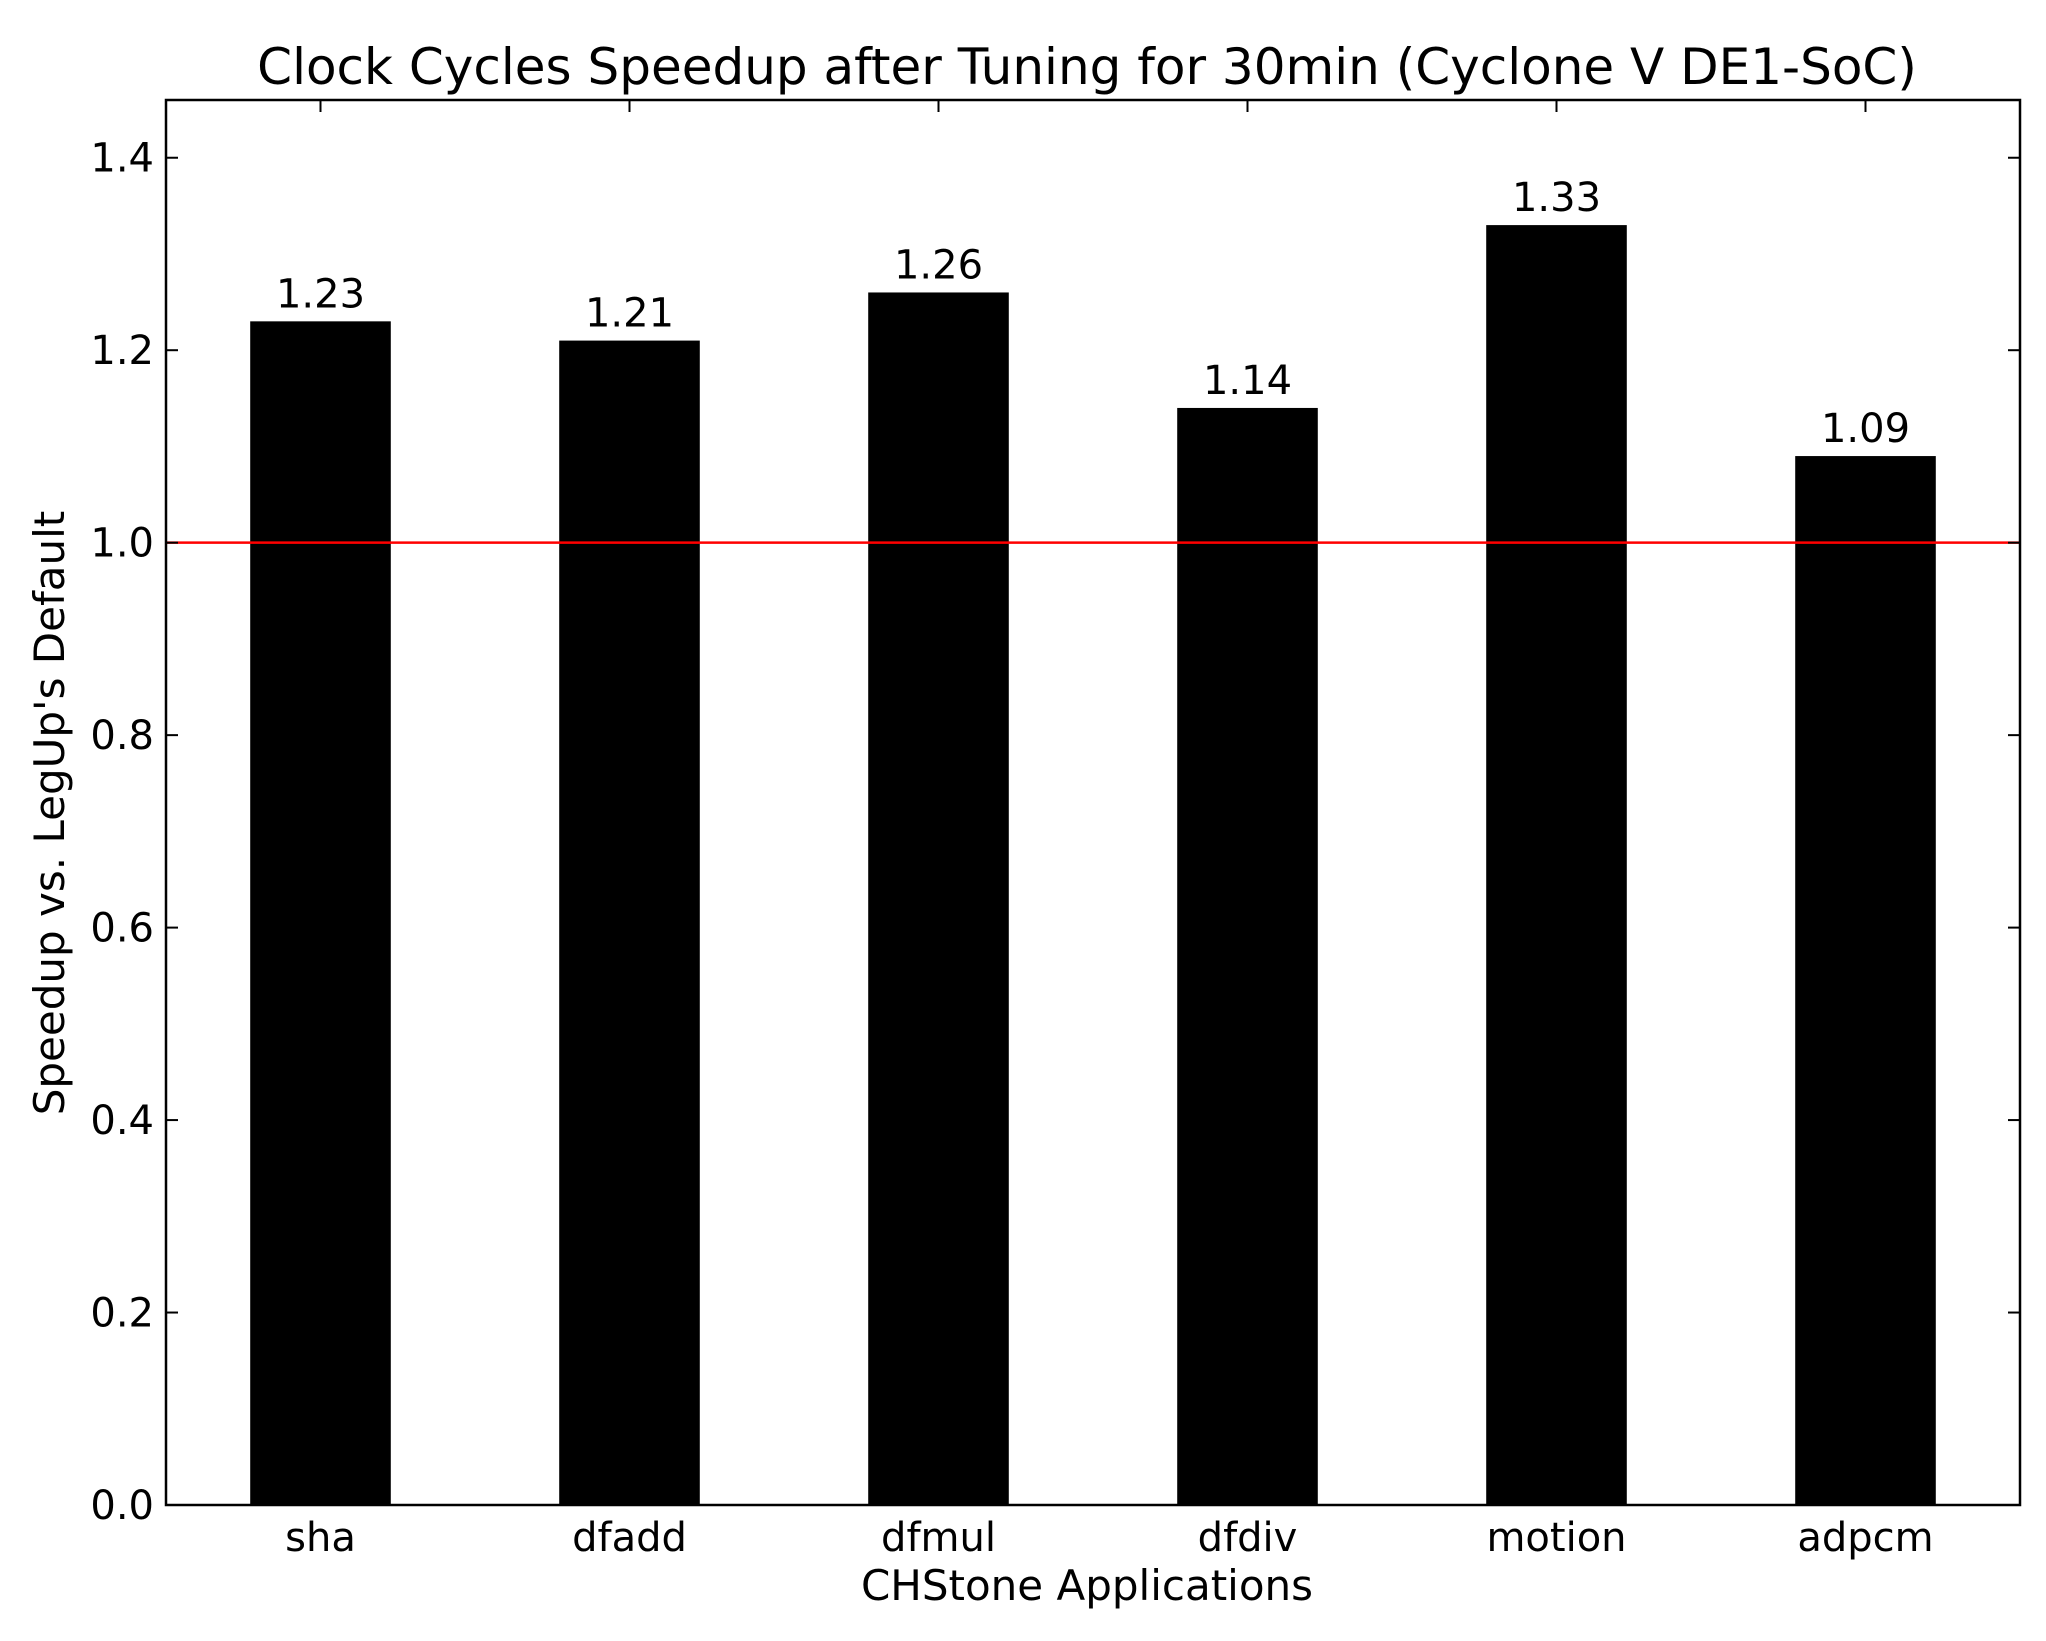 The width and height of the screenshot is (2046, 1641). Describe the element at coordinates (1248, 1538) in the screenshot. I see `x-tick-label: dfdiv` at that location.